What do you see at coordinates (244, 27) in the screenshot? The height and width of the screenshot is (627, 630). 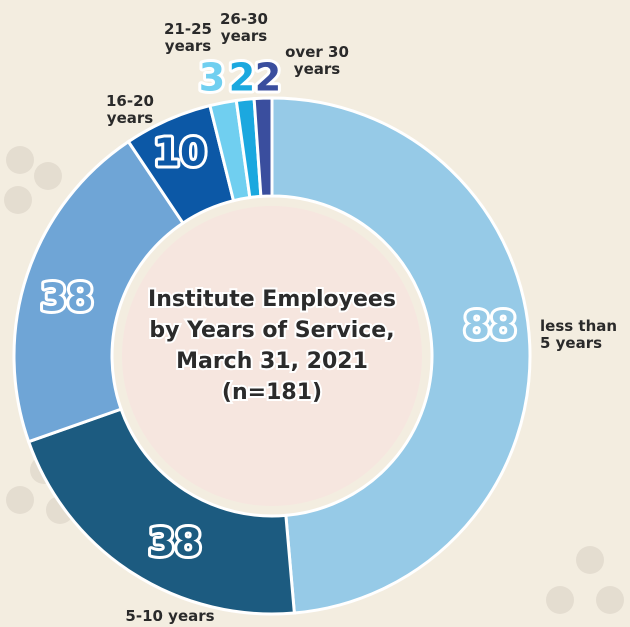 I see `category-label: 26-30 years` at bounding box center [244, 27].